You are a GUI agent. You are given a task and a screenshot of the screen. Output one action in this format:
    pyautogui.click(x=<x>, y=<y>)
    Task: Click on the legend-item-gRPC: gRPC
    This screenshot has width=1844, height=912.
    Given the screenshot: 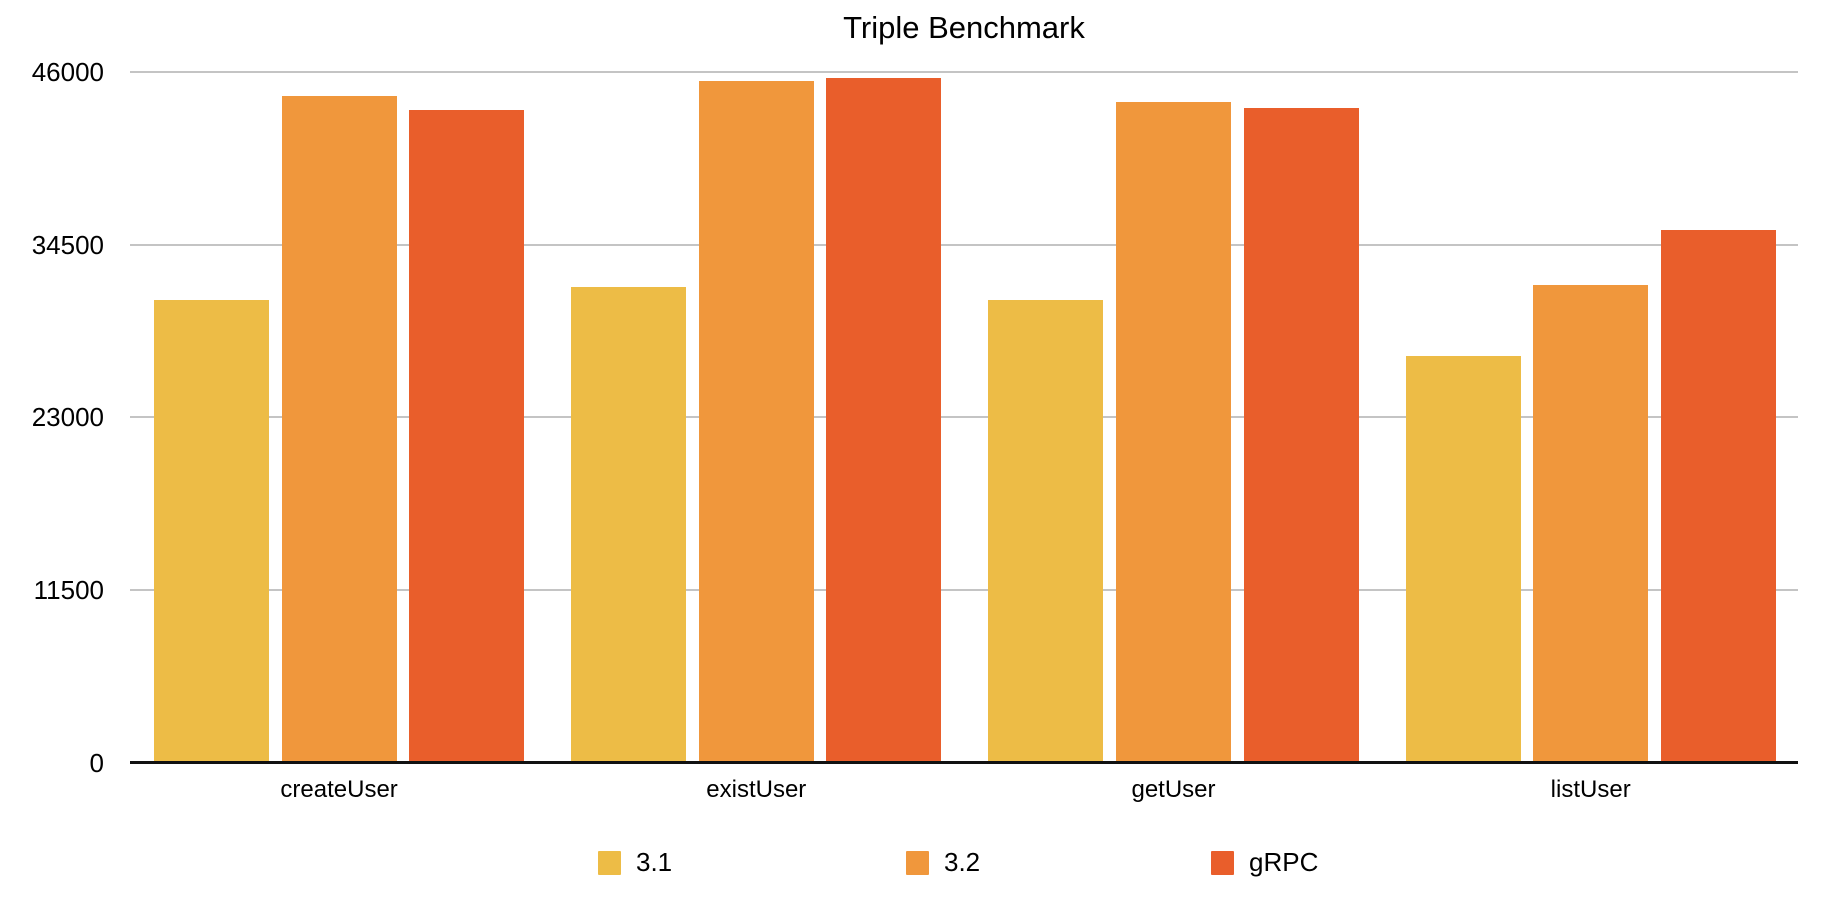 What is the action you would take?
    pyautogui.click(x=1264, y=862)
    